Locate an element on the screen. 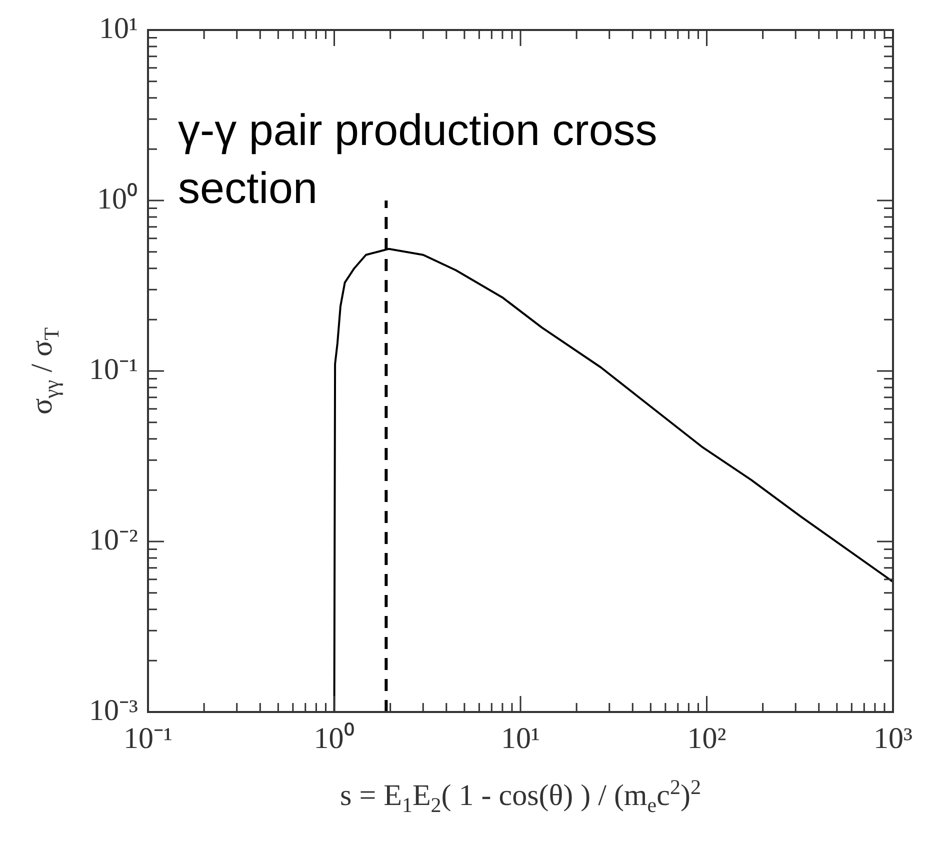 Image resolution: width=930 pixels, height=841 pixels. y-tick-label: 10¹ is located at coordinates (118, 28).